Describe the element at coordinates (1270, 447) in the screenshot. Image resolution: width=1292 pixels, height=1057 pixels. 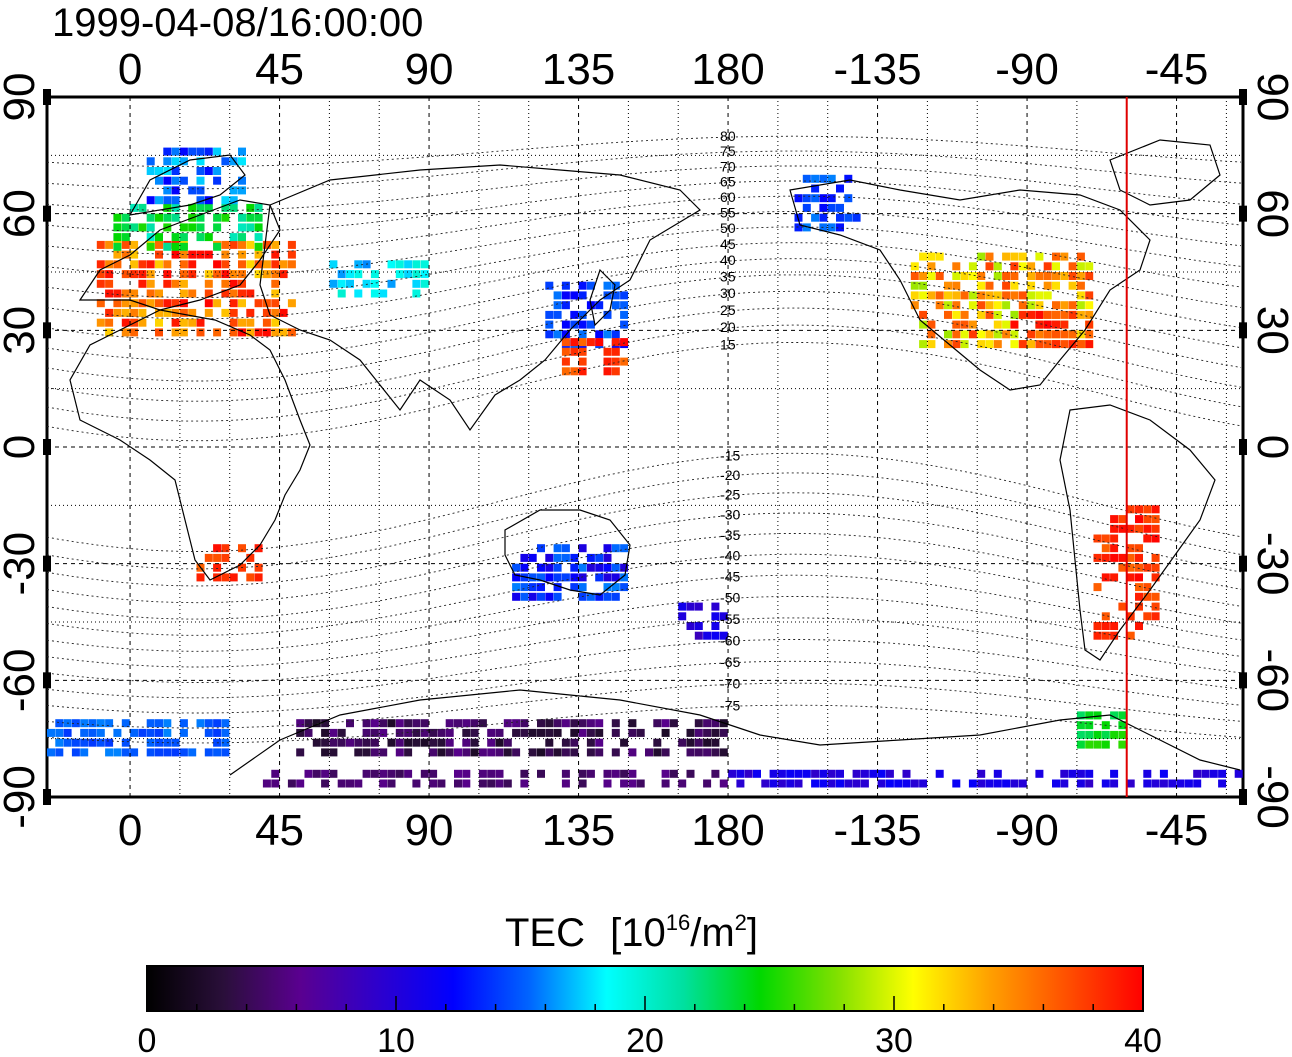
I see `right-latitude-label: 0` at that location.